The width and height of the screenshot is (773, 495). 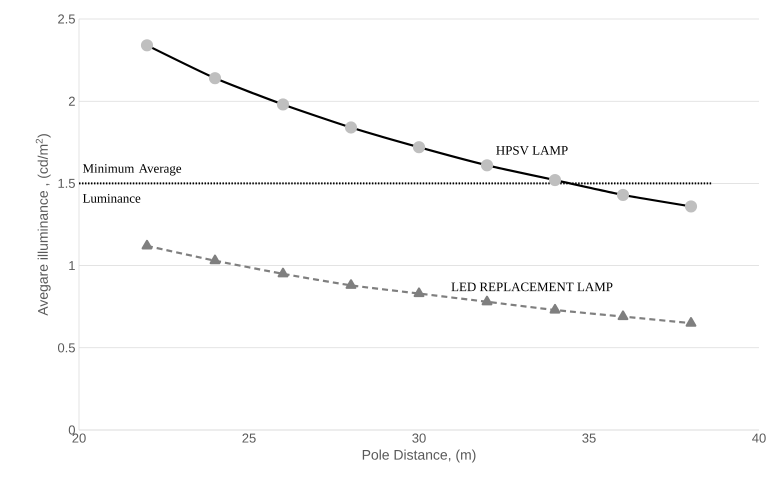 What do you see at coordinates (532, 150) in the screenshot?
I see `series-label: HPSV LAMP` at bounding box center [532, 150].